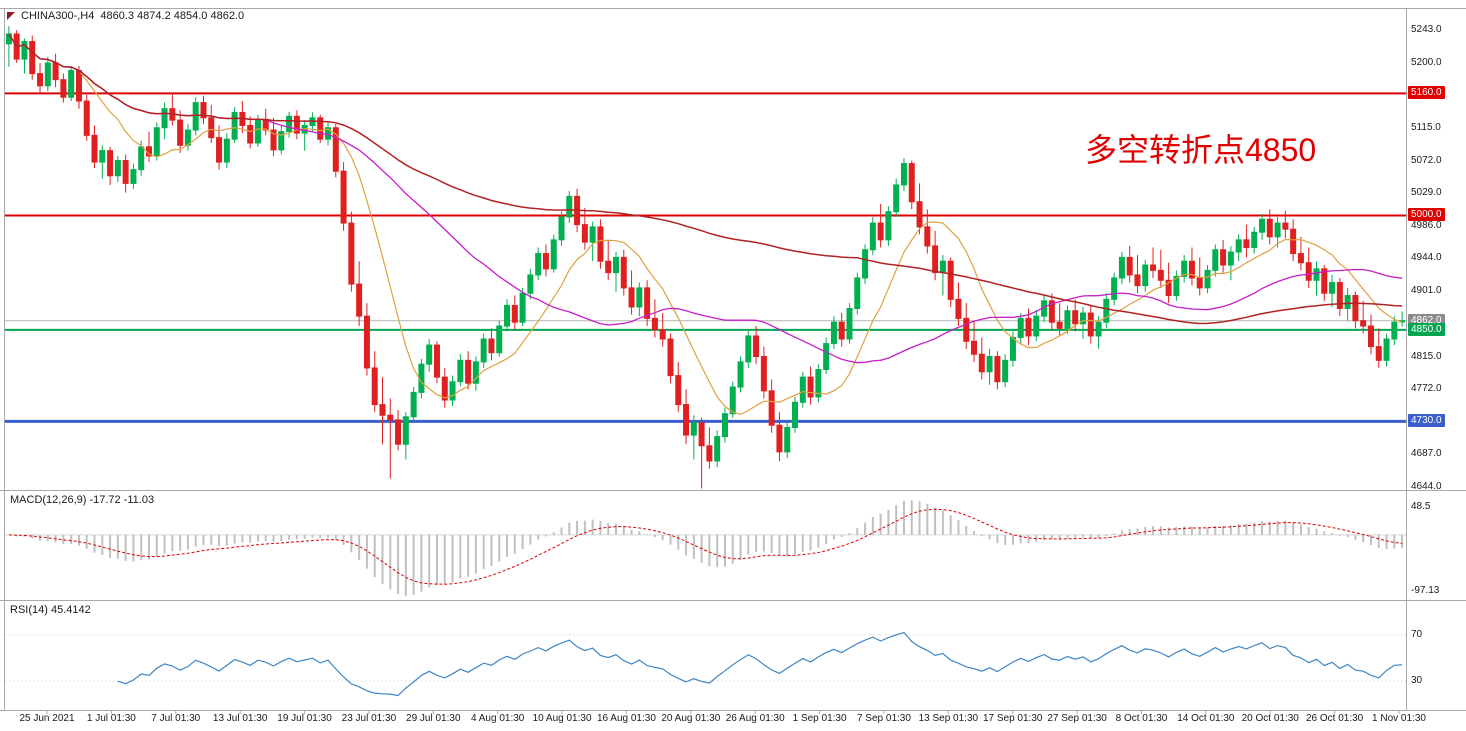 This screenshot has width=1466, height=731. Describe the element at coordinates (176, 718) in the screenshot. I see `time-axis-label: 7 Jul 01:30` at that location.